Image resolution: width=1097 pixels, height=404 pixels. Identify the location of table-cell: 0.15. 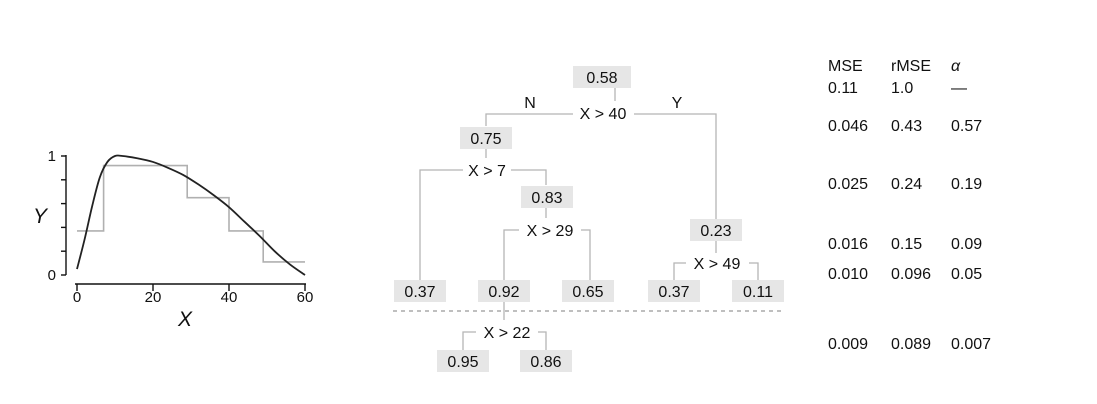
(906, 244).